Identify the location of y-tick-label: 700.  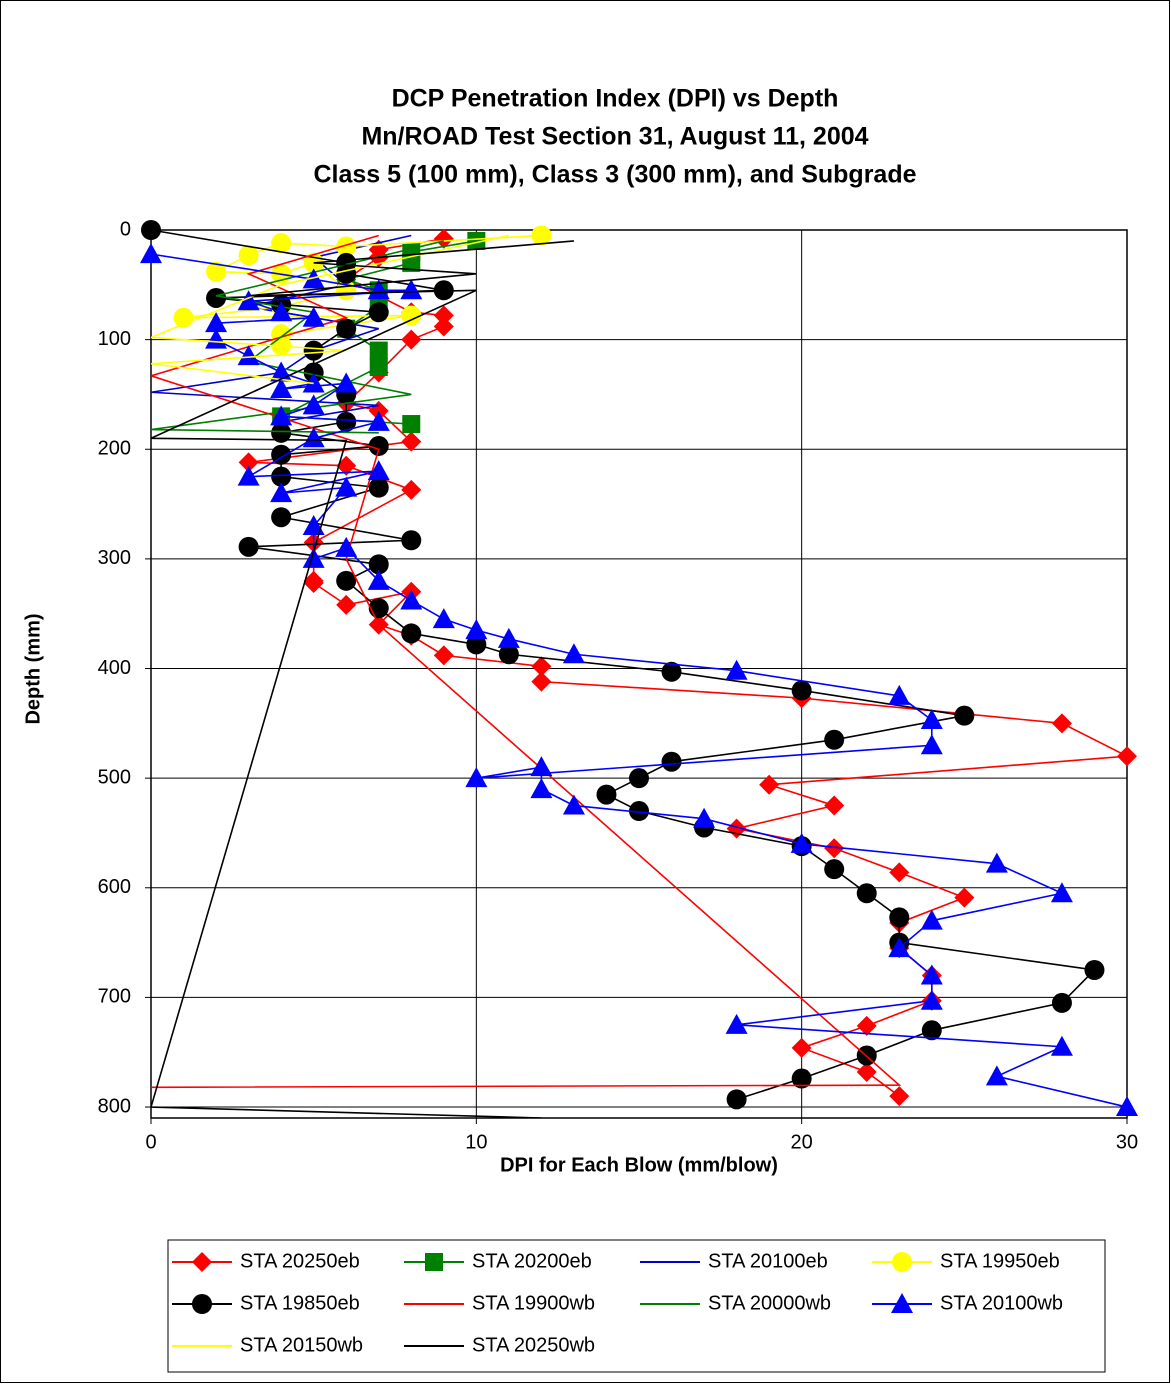
(114, 997).